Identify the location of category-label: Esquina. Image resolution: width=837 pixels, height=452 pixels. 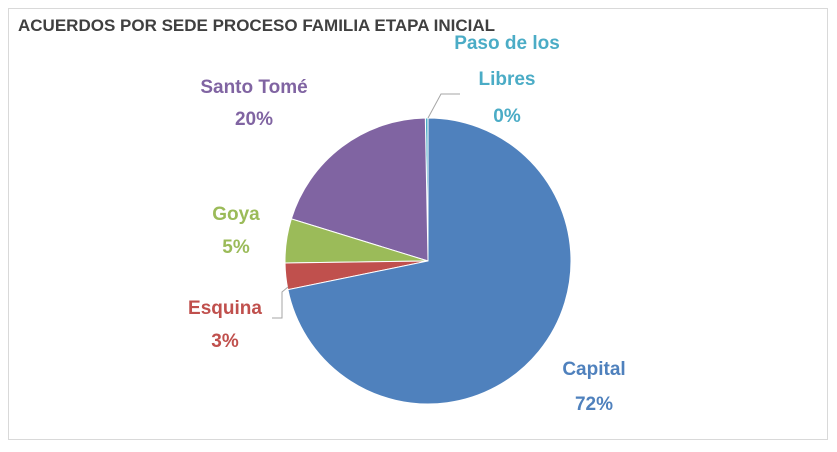
(225, 308).